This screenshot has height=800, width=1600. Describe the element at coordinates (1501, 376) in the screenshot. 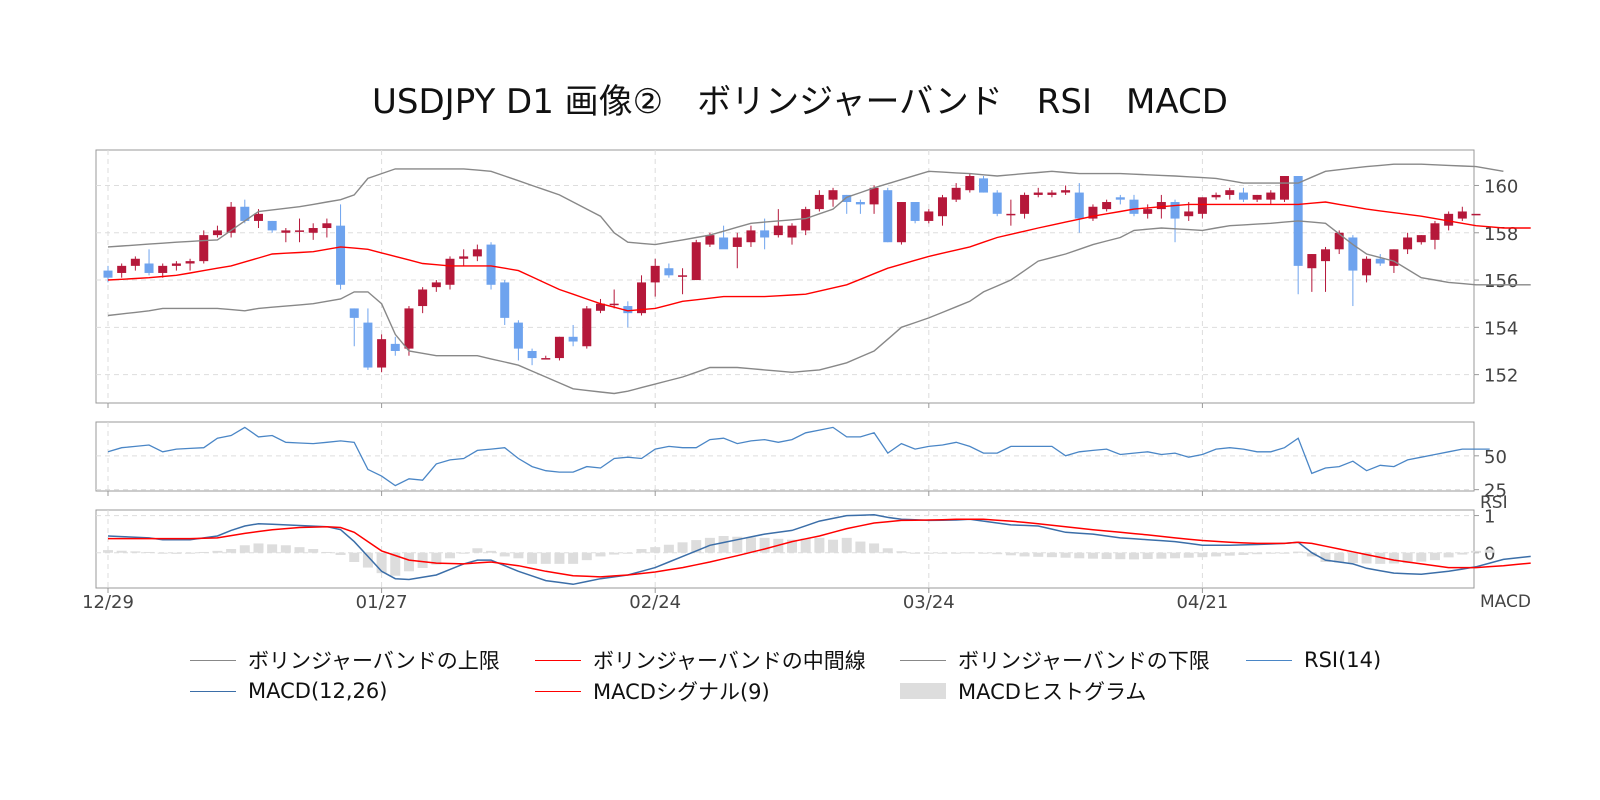

I see `y-tick-label: 152` at that location.